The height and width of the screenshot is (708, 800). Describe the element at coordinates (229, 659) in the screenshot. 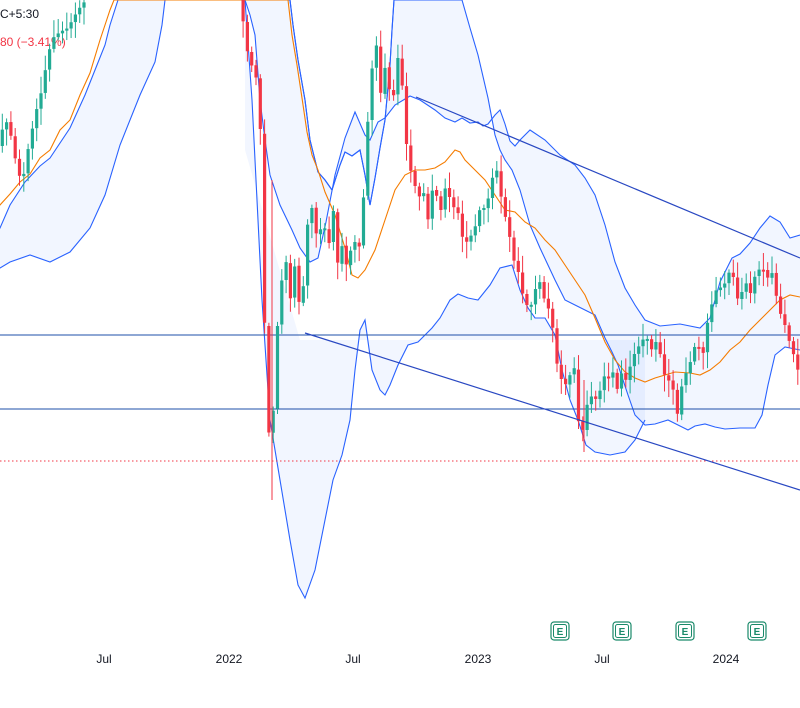

I see `x-tick-label: 2022` at that location.